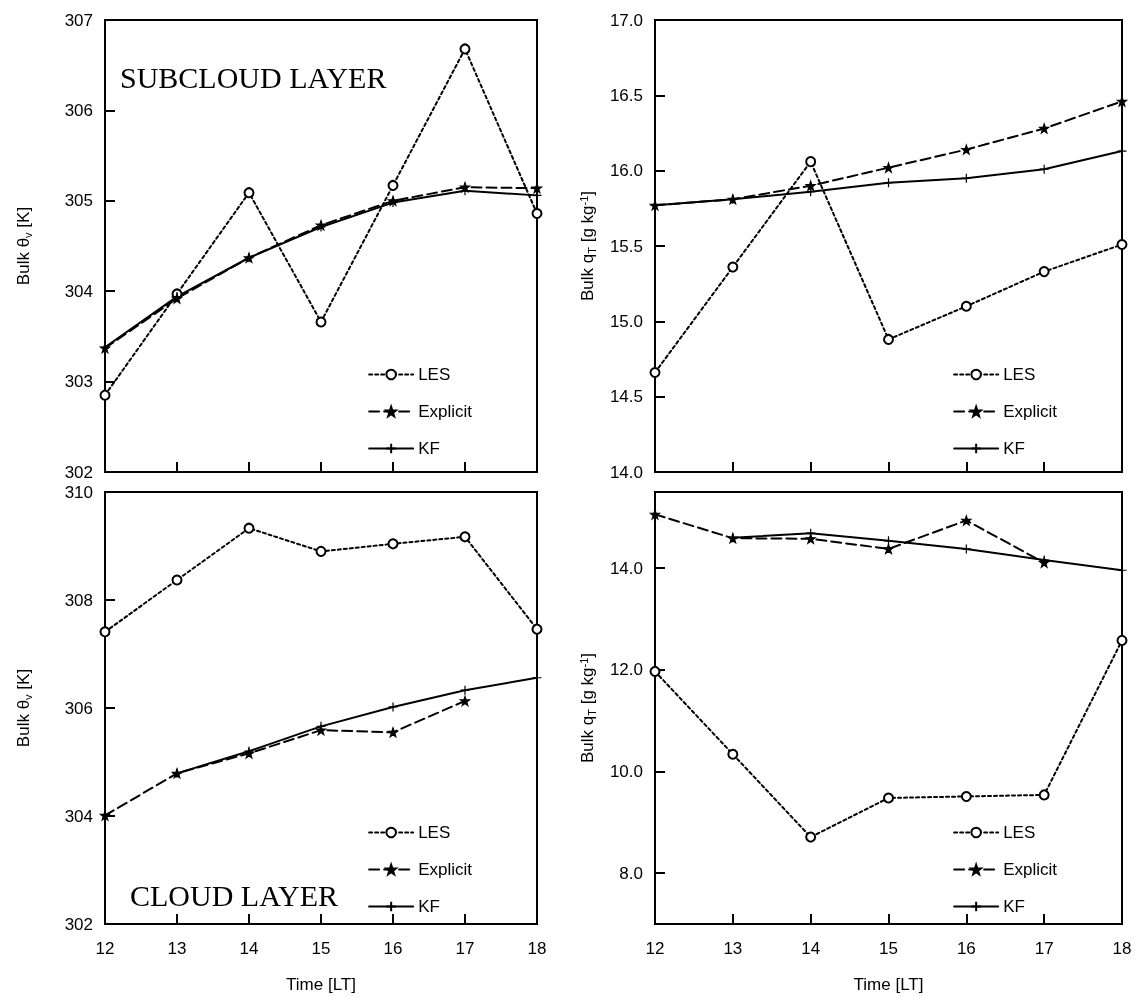  Describe the element at coordinates (626, 171) in the screenshot. I see `y-tick-label: 16.0` at that location.